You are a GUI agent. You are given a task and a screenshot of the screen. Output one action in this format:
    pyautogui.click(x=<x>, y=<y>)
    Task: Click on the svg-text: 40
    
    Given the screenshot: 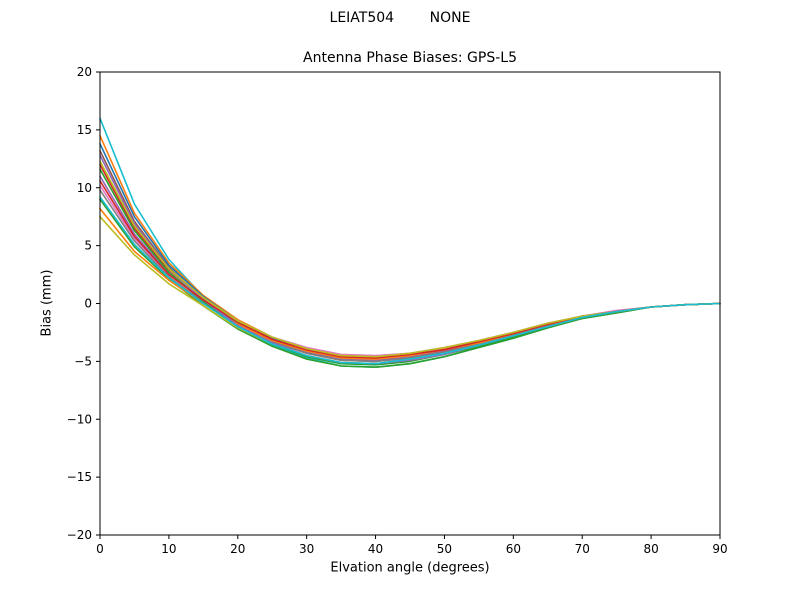 What is the action you would take?
    pyautogui.click(x=375, y=549)
    